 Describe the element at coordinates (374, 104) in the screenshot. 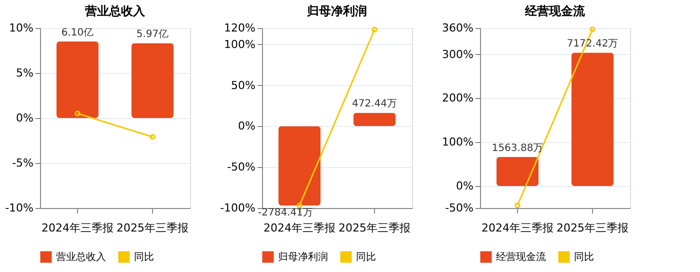

I see `data-label: 472.44万` at that location.